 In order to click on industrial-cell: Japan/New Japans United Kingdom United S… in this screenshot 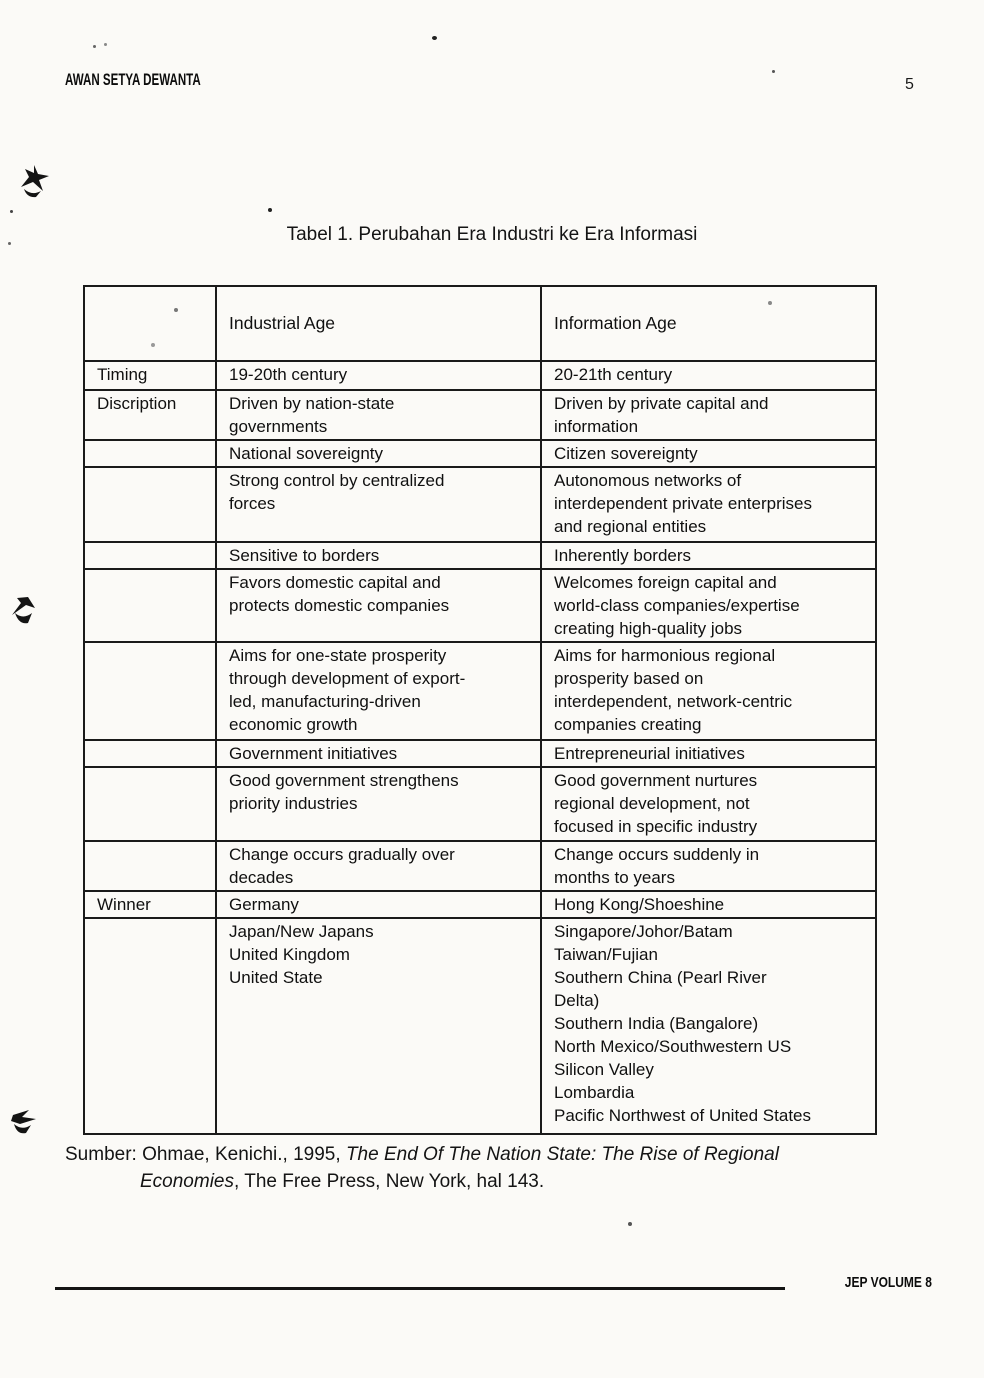, I will do `click(378, 1026)`.